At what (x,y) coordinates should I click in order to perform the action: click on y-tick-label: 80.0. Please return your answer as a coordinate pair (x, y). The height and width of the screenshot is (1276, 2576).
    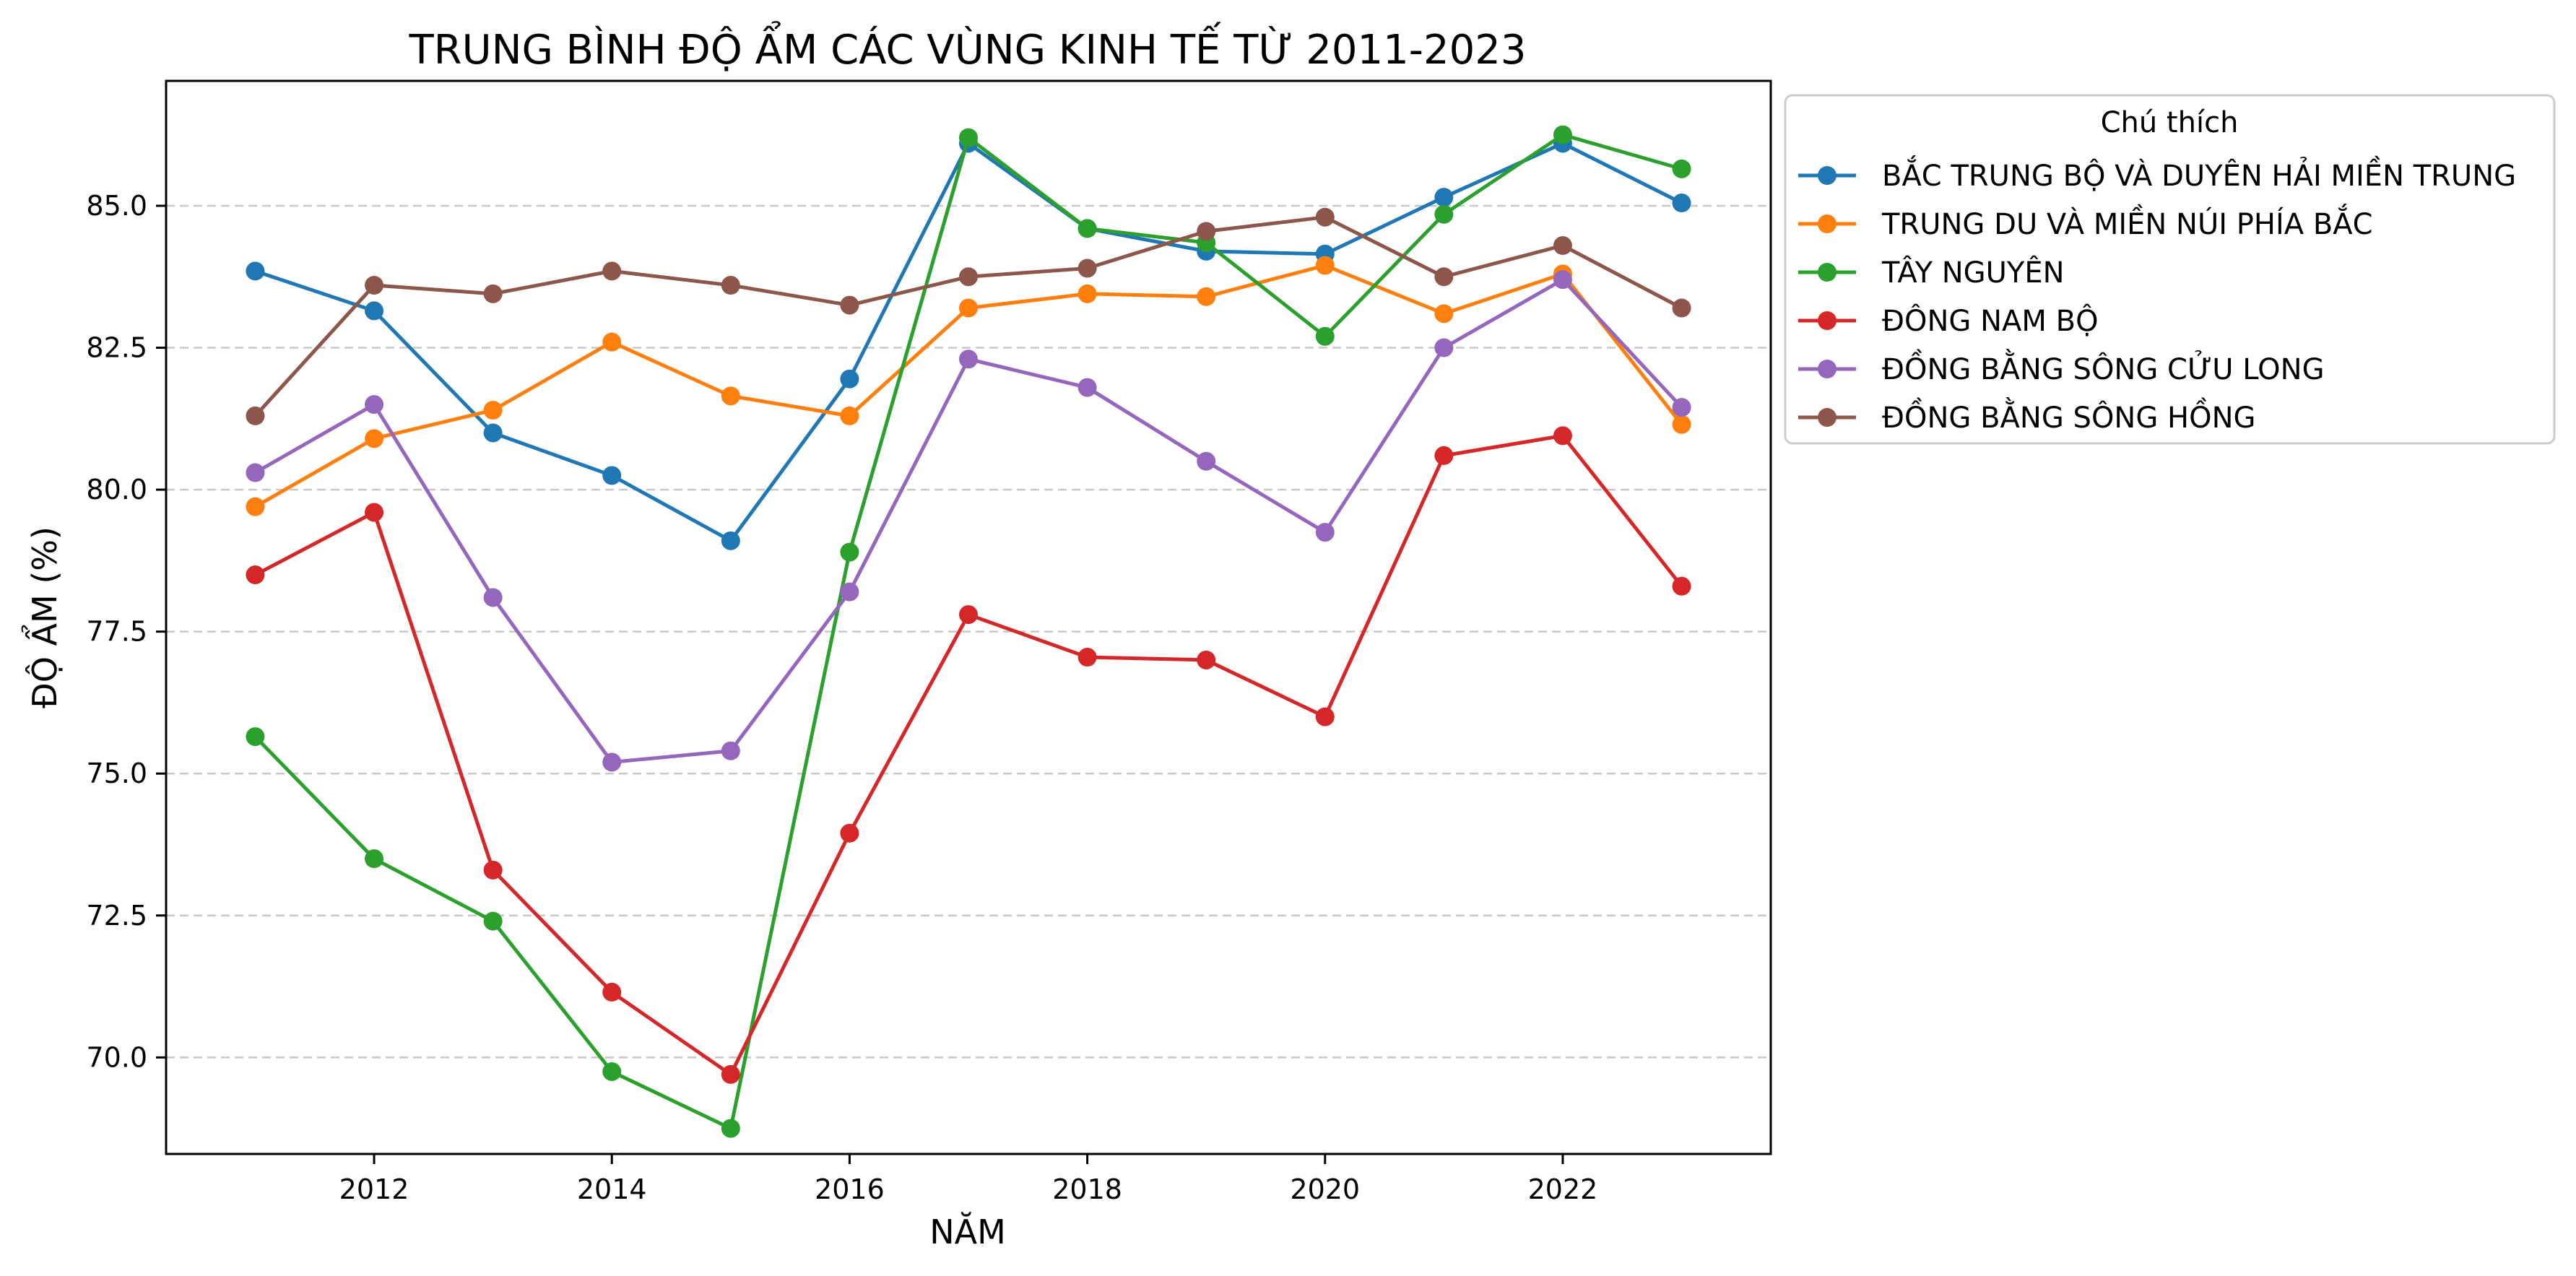
    Looking at the image, I should click on (116, 489).